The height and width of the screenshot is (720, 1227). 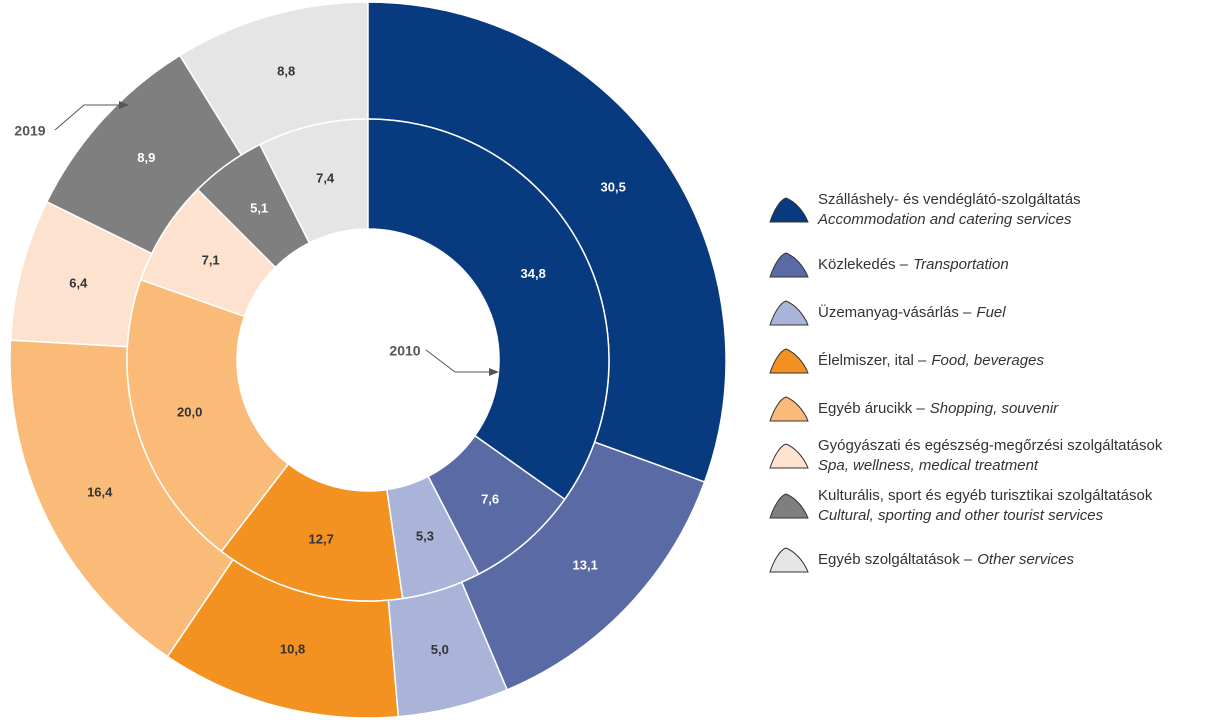 I want to click on data-label: 34,8, so click(x=533, y=273).